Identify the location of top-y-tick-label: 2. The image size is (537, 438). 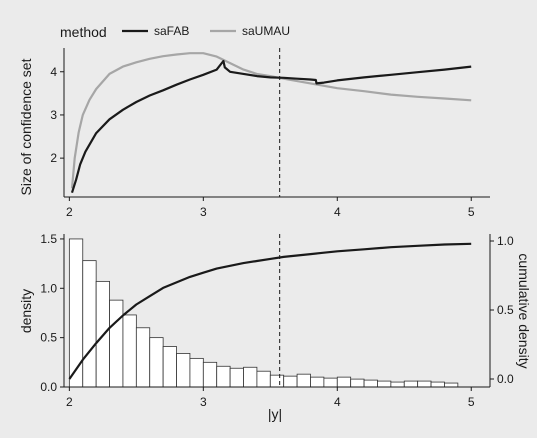
(53, 158).